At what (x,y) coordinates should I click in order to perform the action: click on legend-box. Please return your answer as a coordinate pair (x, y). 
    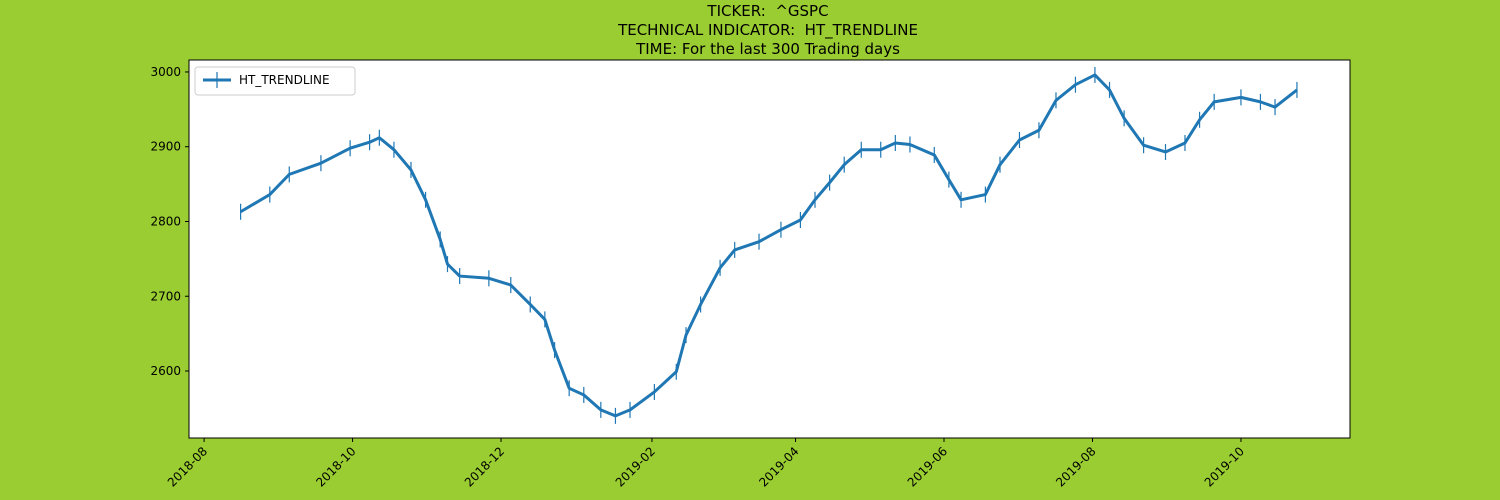
    Looking at the image, I should click on (275, 81).